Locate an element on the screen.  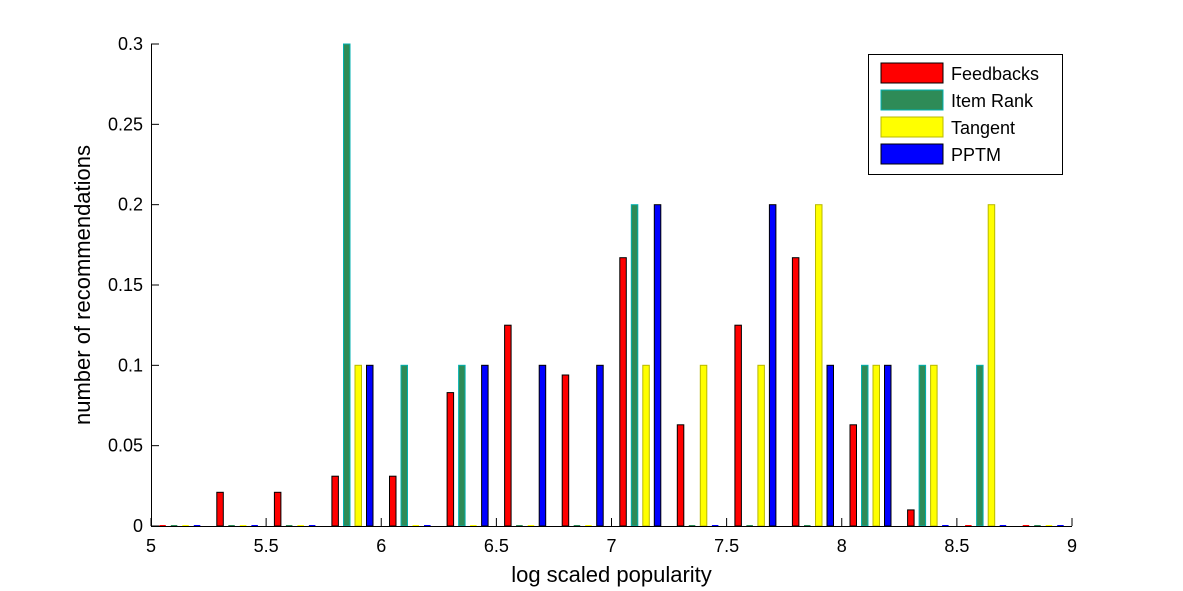
x-tick-label: 6 is located at coordinates (381, 546).